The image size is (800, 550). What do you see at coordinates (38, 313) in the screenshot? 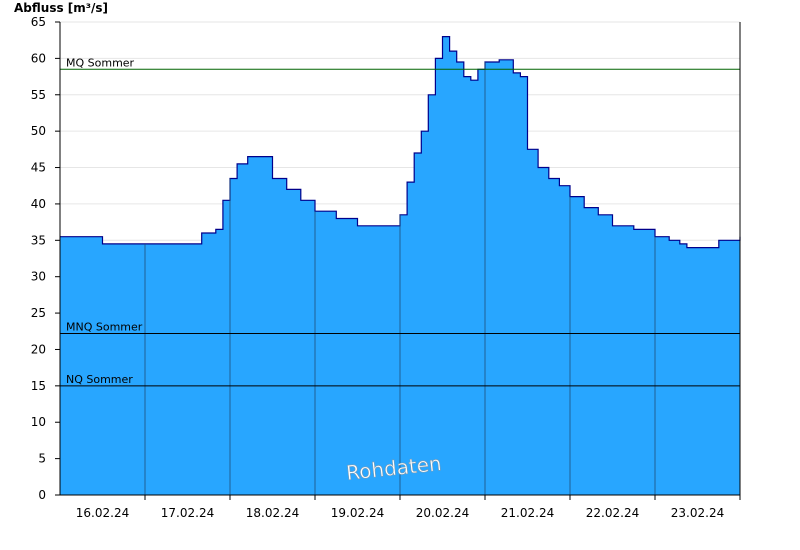
I see `y-tick-label: 25` at bounding box center [38, 313].